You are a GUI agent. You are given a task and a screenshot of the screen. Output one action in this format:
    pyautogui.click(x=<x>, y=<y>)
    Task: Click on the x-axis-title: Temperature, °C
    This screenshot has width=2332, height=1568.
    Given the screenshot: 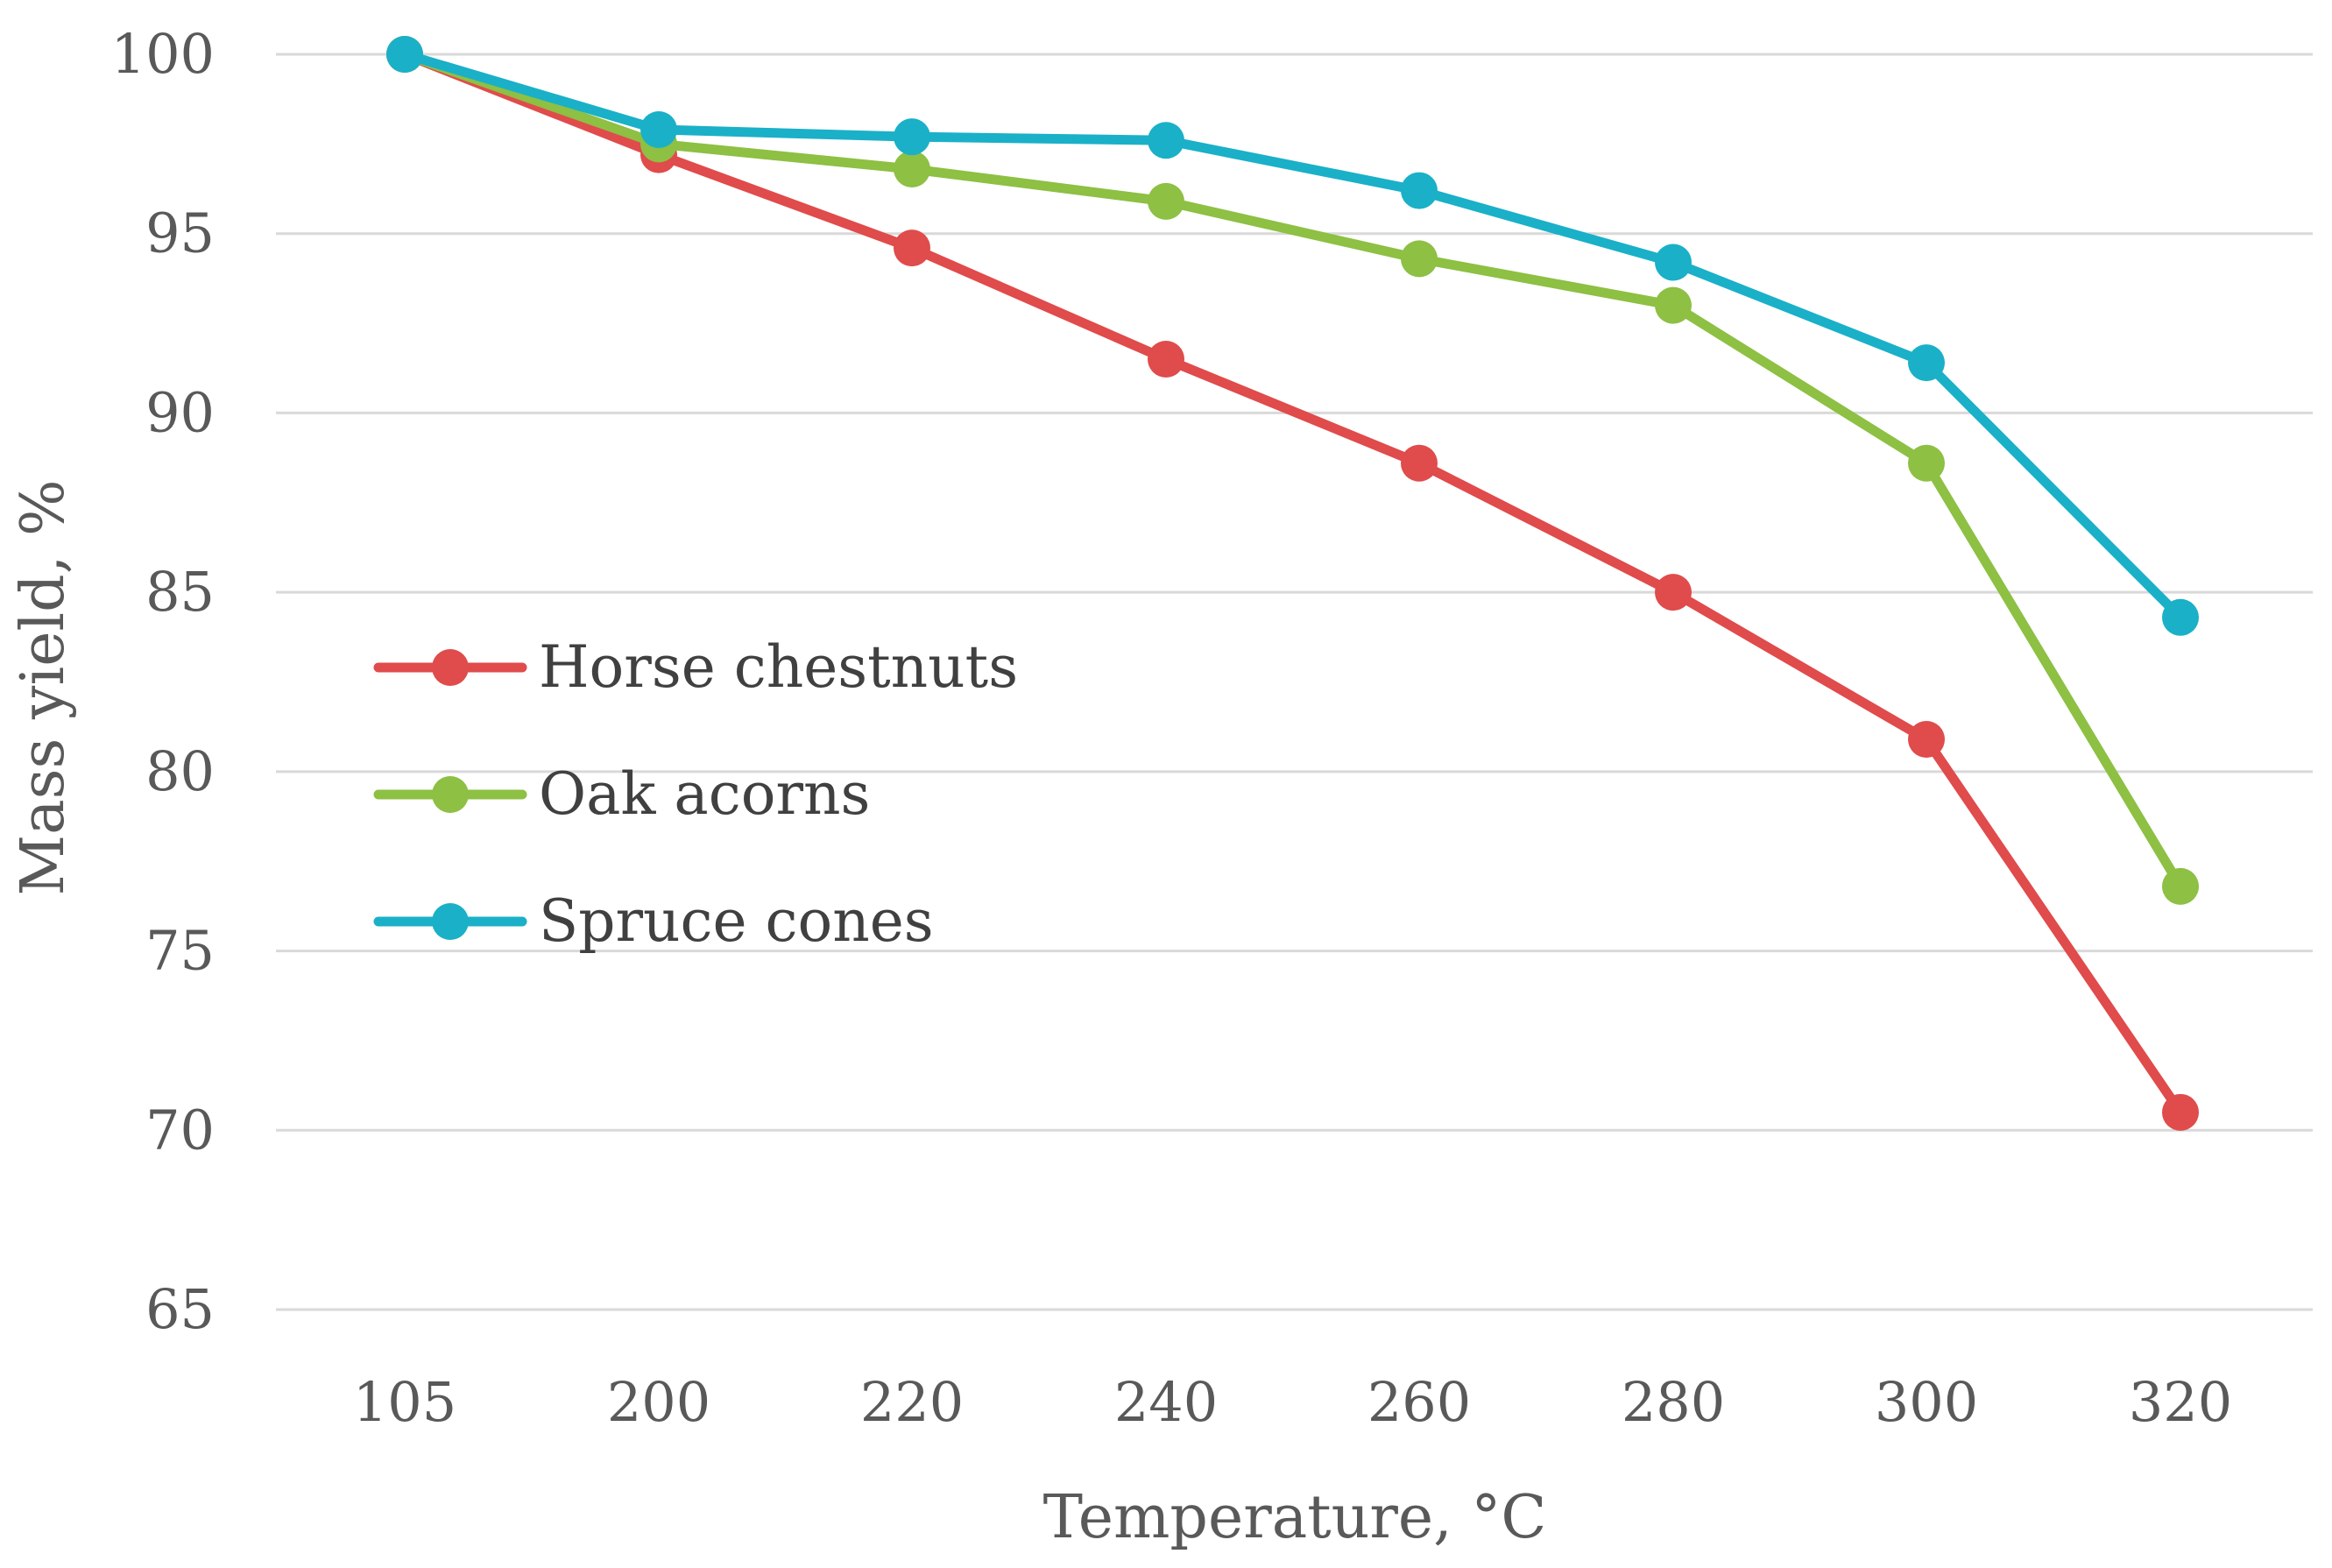 What is the action you would take?
    pyautogui.click(x=1295, y=1517)
    